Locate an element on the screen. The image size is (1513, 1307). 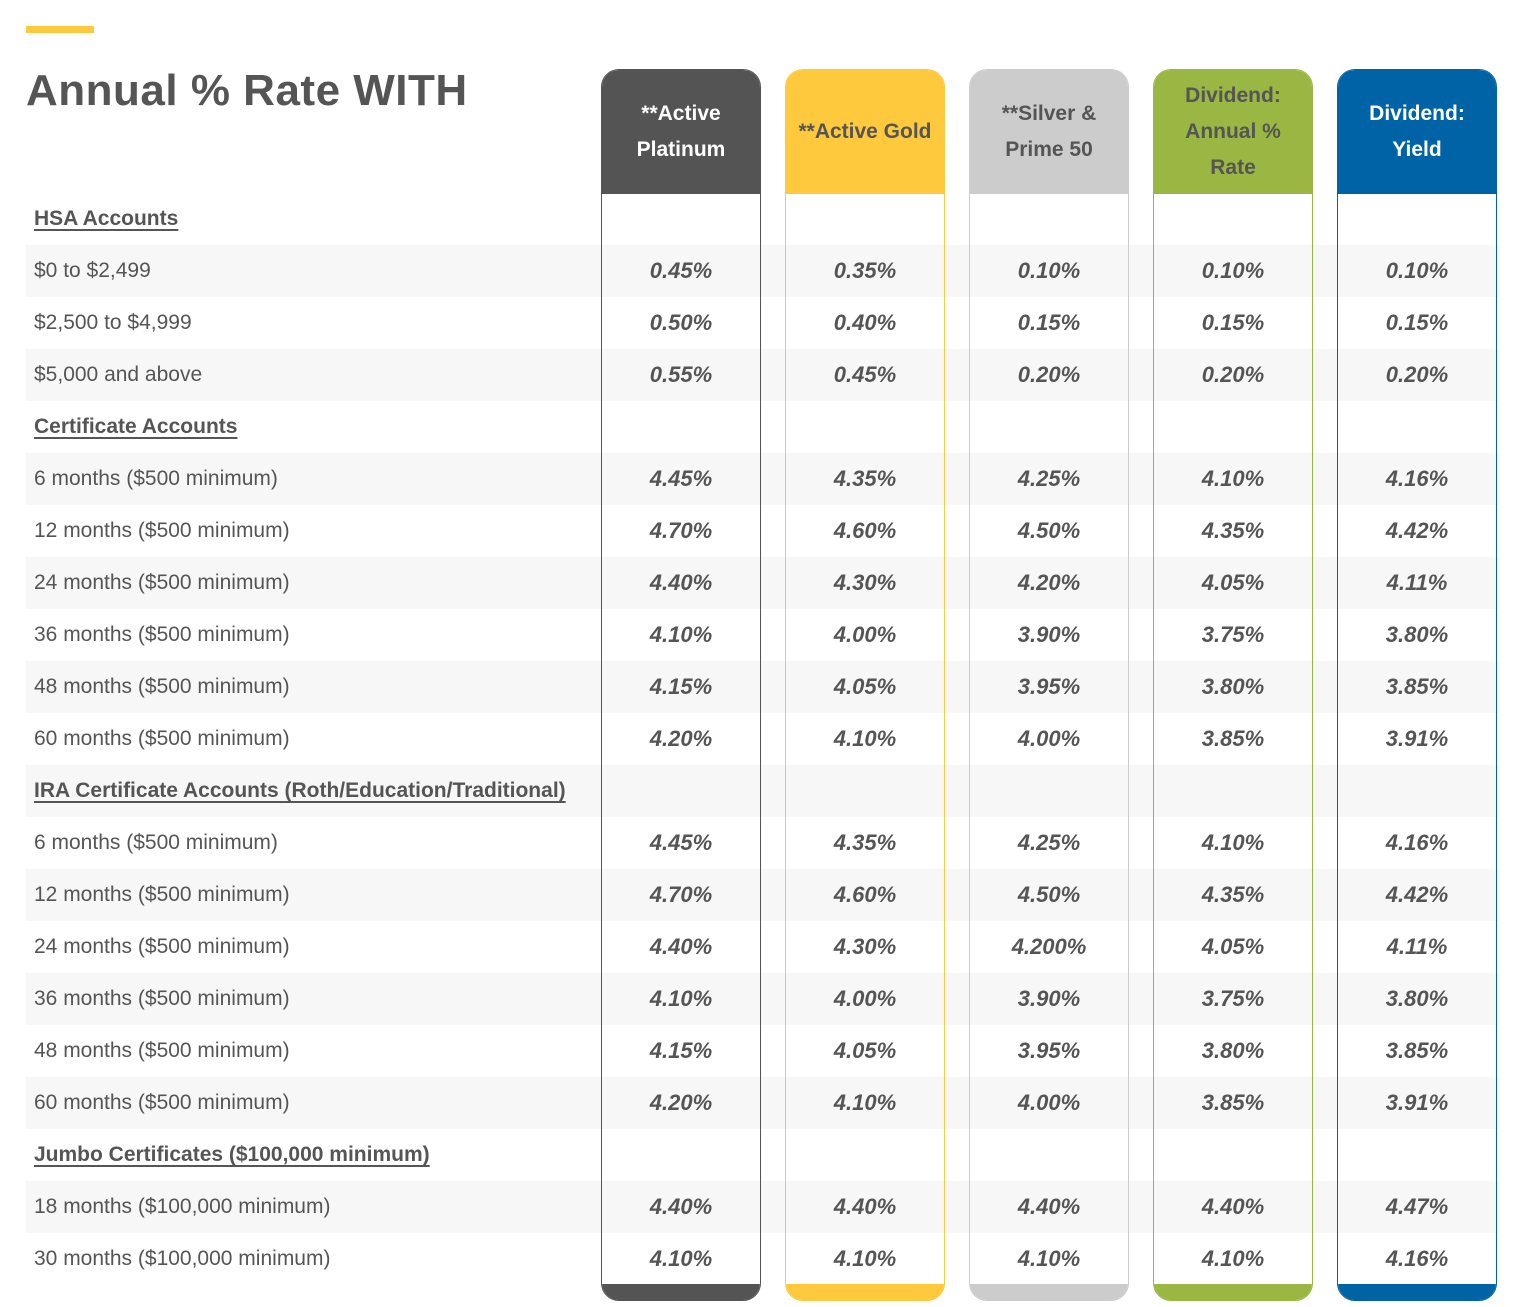
column-header: Dividend: Yield is located at coordinates (1417, 132).